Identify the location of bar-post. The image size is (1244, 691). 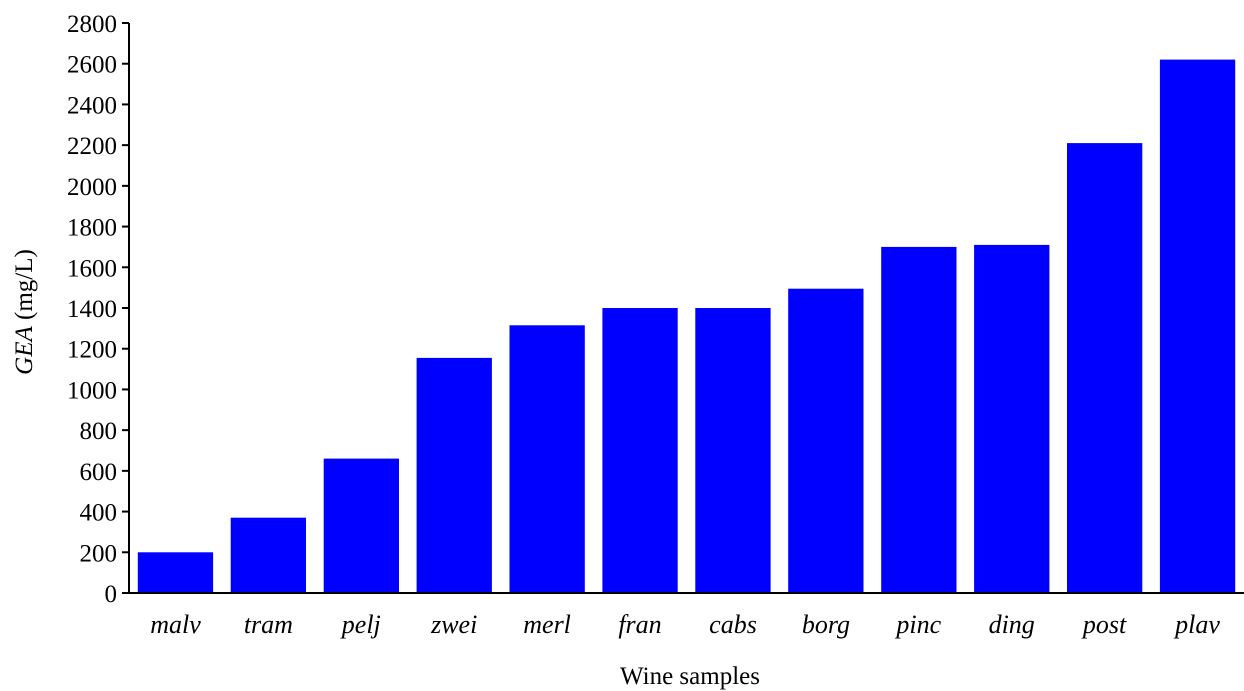
(1105, 368).